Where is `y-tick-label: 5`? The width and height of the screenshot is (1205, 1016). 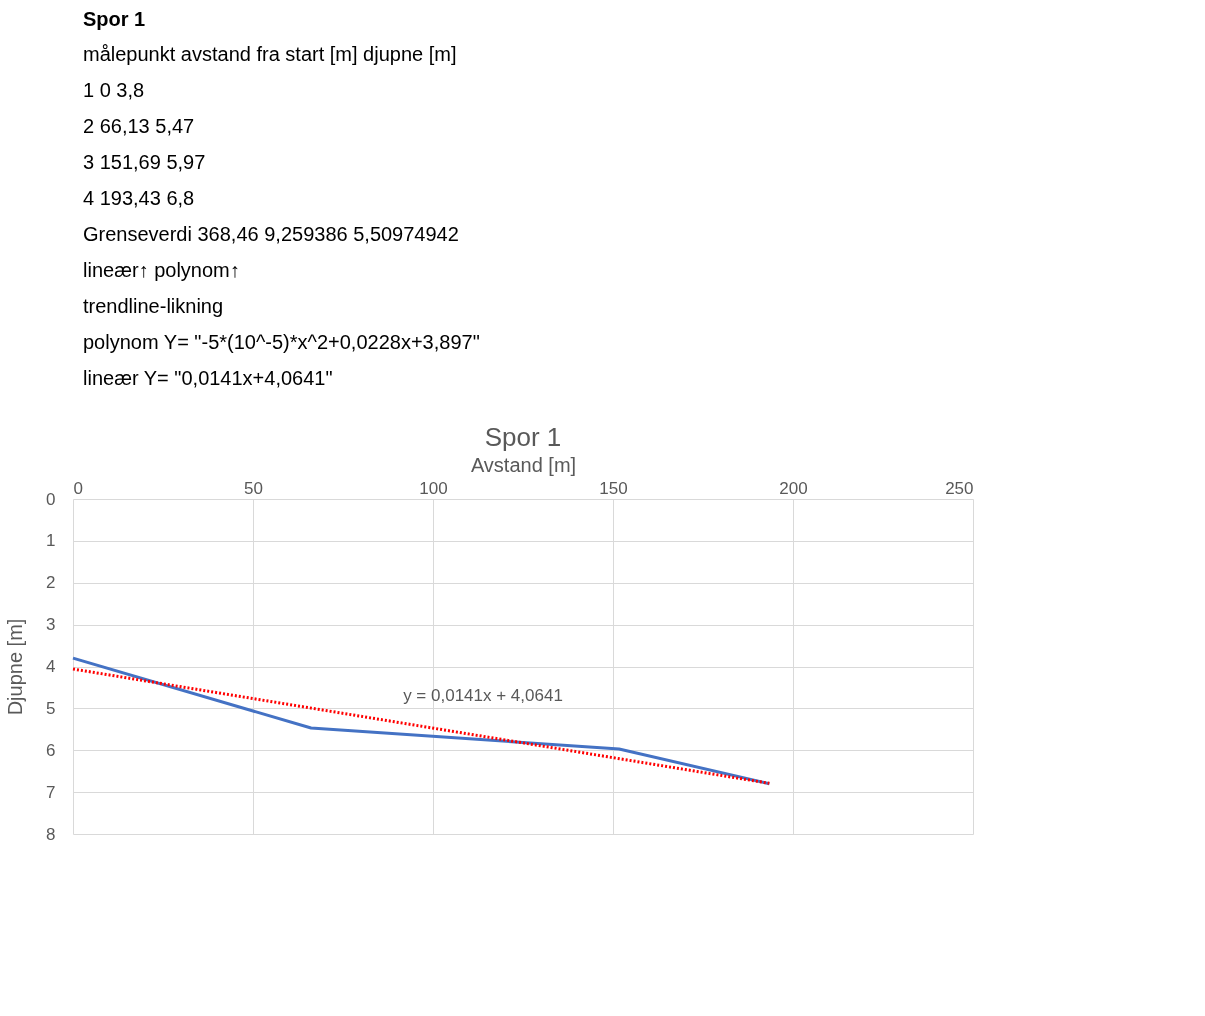 y-tick-label: 5 is located at coordinates (51, 708).